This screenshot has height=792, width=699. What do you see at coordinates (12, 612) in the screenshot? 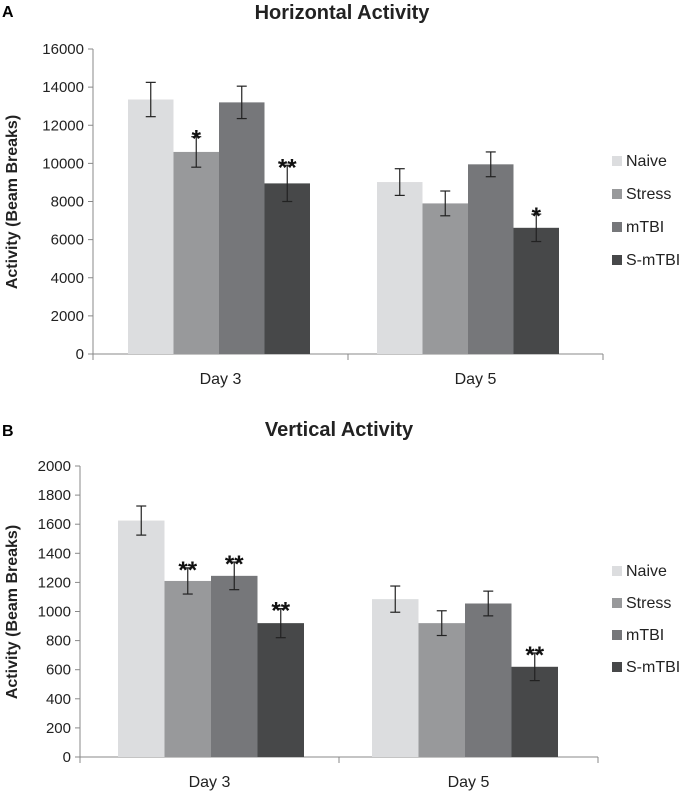
I see `y-axis-label-vertical: Activity (Beam Breaks)` at bounding box center [12, 612].